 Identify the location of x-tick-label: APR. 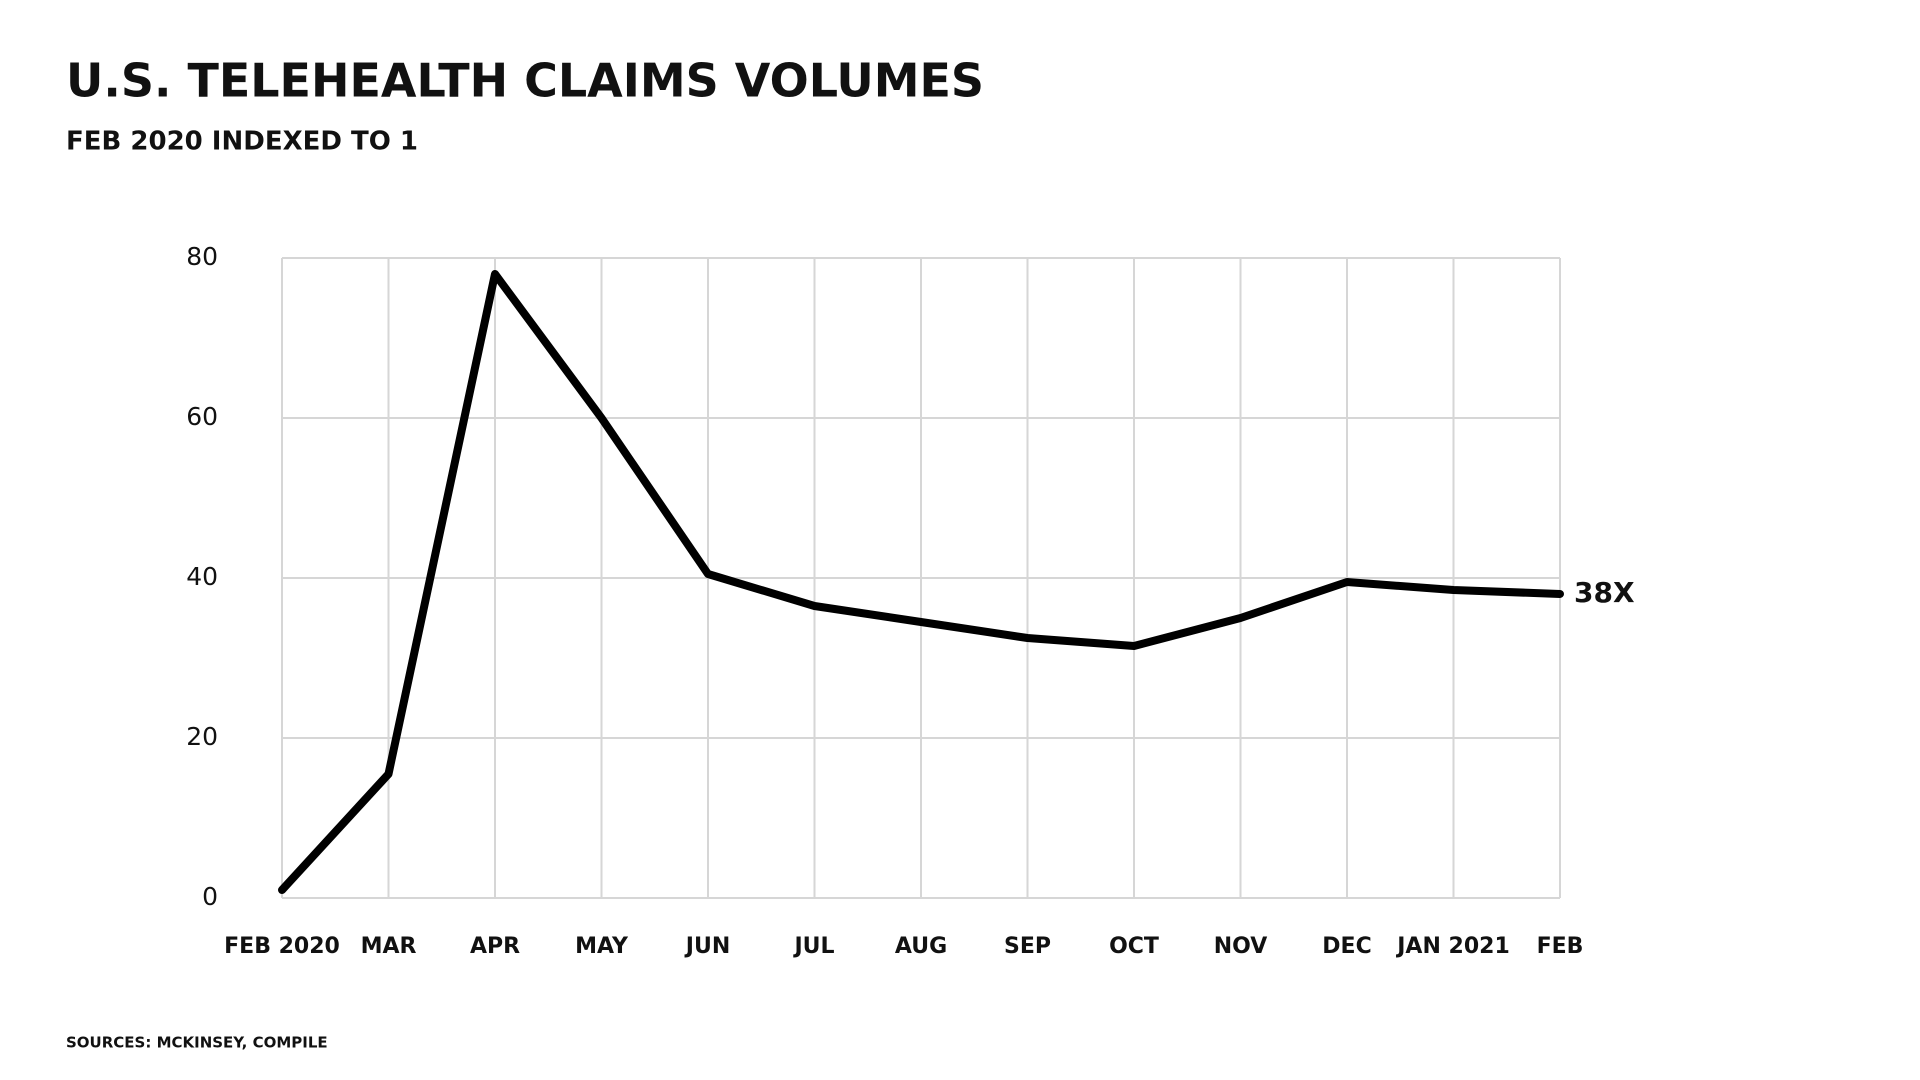
(495, 946).